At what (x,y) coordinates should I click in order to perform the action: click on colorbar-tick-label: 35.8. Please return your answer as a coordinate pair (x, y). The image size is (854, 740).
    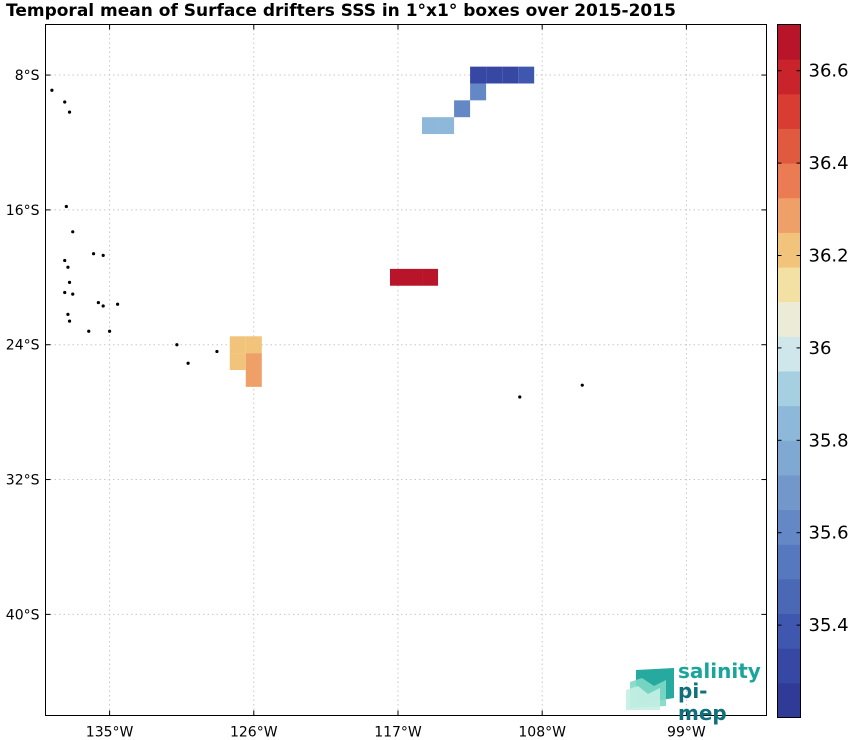
    Looking at the image, I should click on (829, 440).